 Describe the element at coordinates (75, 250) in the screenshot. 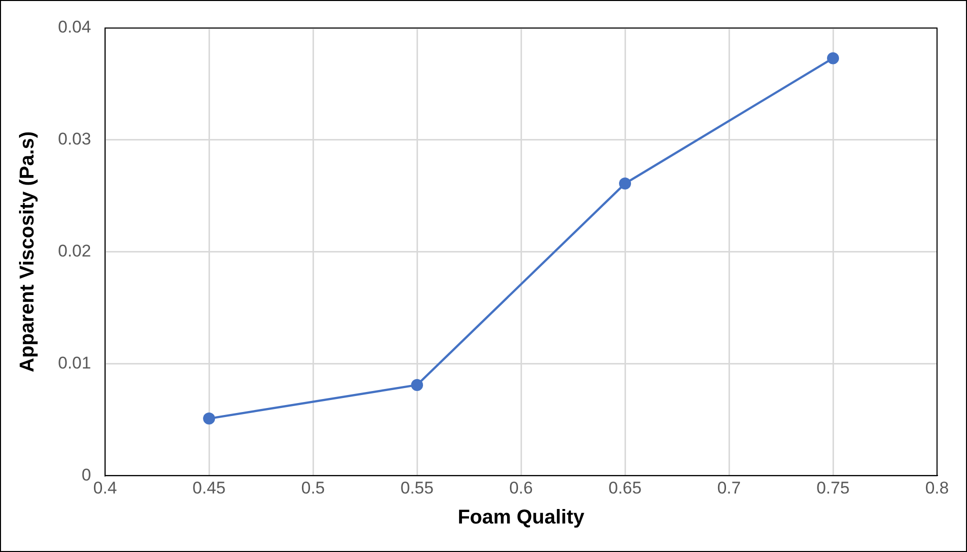

I see `y-tick-label: 0.02` at that location.